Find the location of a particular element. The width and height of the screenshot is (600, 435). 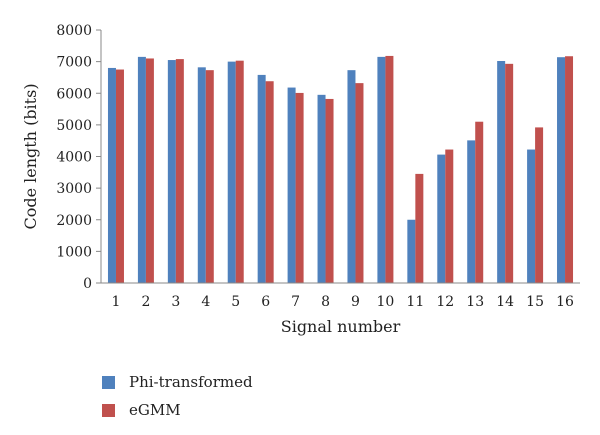

x-tick-label: 3 is located at coordinates (175, 302).